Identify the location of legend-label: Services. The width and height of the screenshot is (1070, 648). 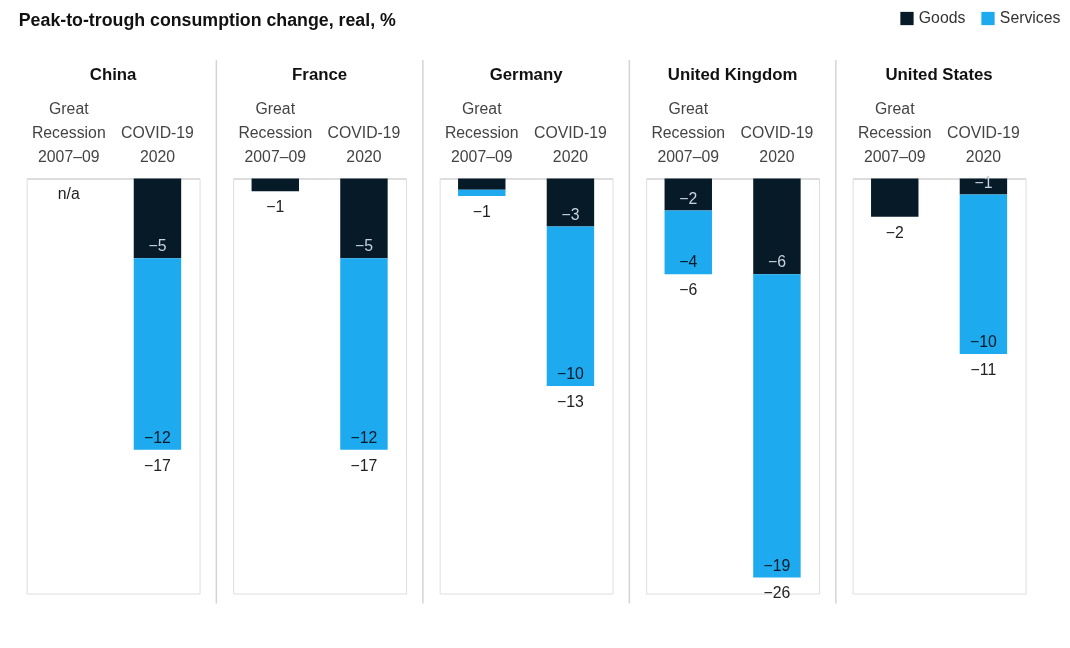
(1030, 18).